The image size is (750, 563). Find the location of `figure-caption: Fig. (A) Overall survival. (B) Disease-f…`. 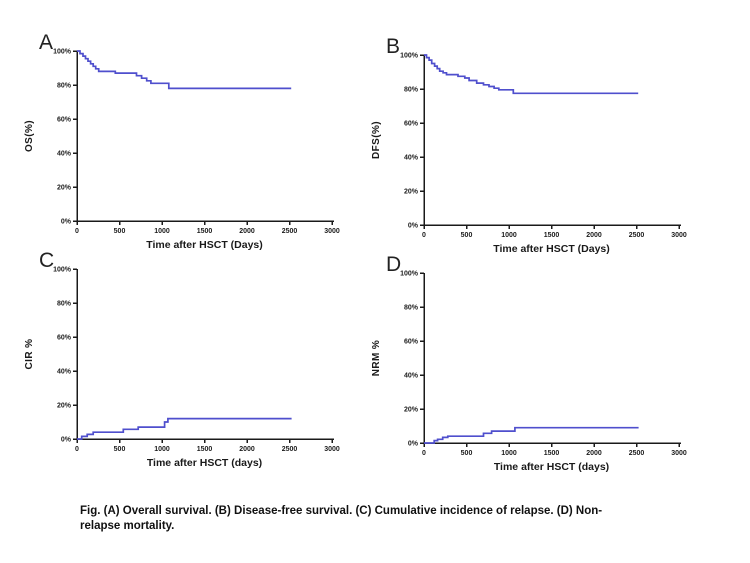

figure-caption: Fig. (A) Overall survival. (B) Disease-f… is located at coordinates (385, 519).